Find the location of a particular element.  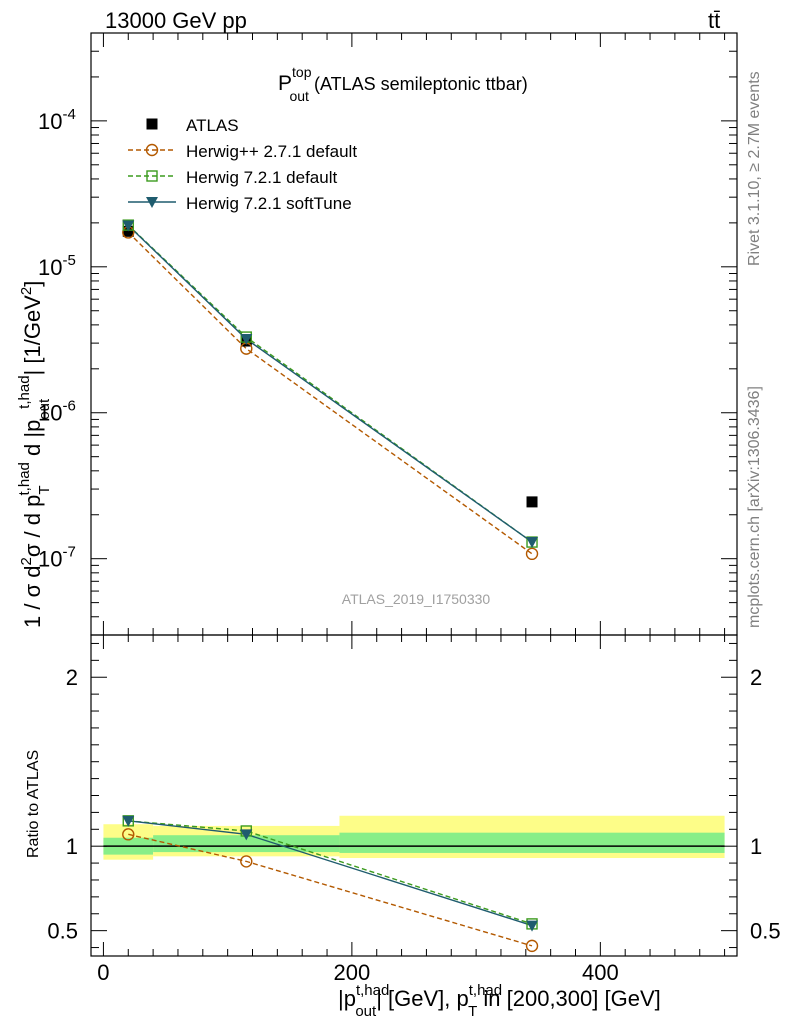

legend-label: ATLAS is located at coordinates (212, 125).